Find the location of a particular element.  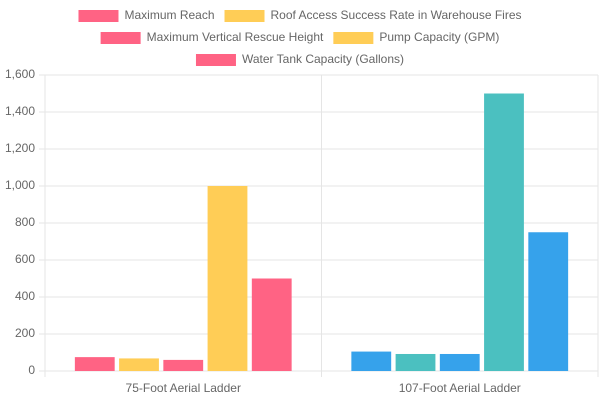

y-tick-label: 1,400 is located at coordinates (20, 111).